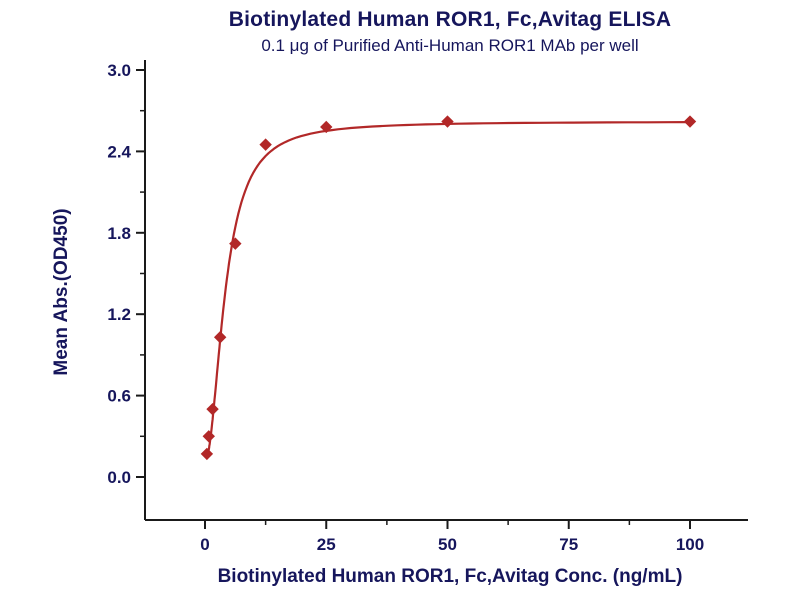  Describe the element at coordinates (447, 544) in the screenshot. I see `x-tick-label: 50` at that location.